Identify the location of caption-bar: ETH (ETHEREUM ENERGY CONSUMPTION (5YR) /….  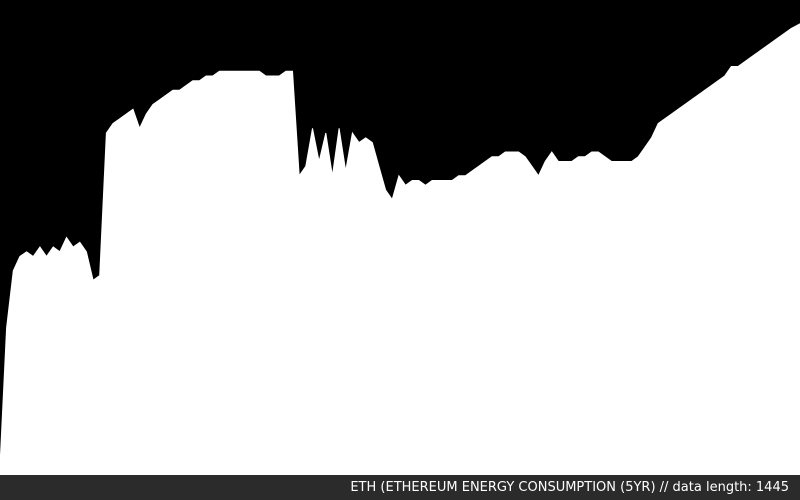
(400, 487).